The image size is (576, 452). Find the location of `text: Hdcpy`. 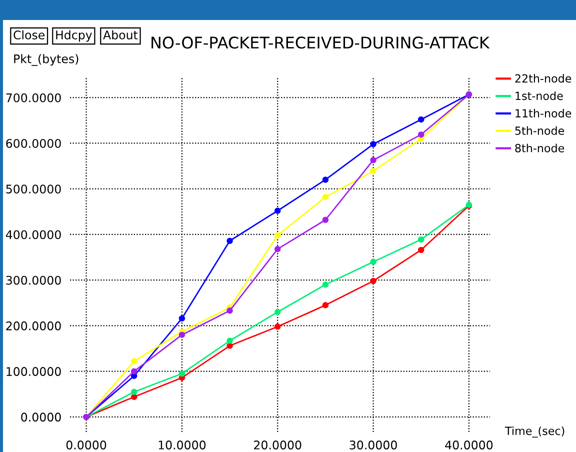

text: Hdcpy is located at coordinates (74, 36).